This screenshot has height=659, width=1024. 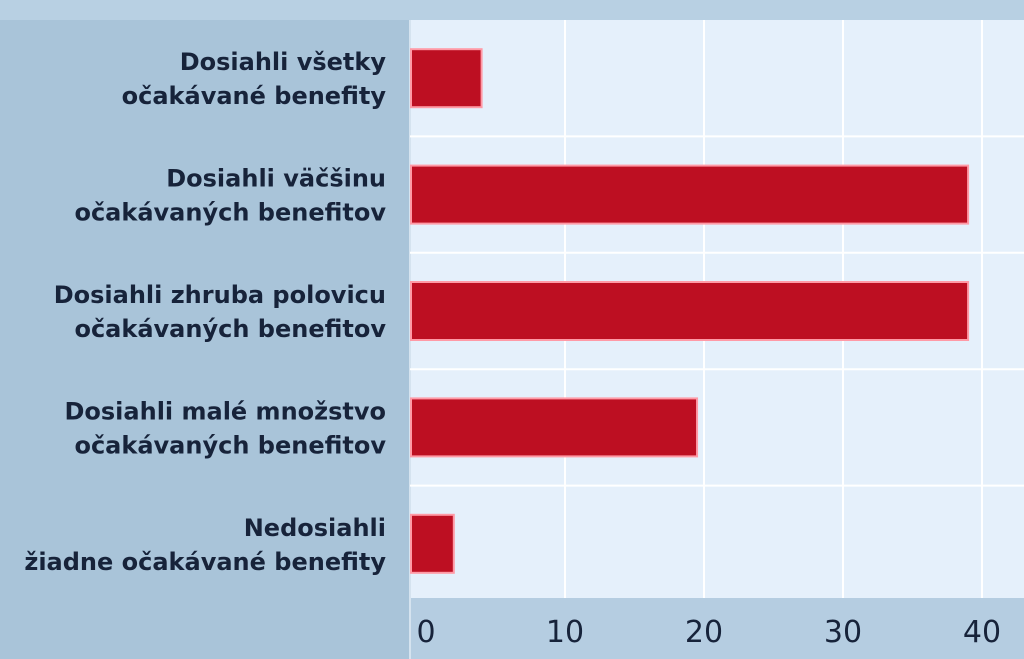 What do you see at coordinates (230, 196) in the screenshot?
I see `category-label-2: Dosiahli väčšinu očakávaných benefitov` at bounding box center [230, 196].